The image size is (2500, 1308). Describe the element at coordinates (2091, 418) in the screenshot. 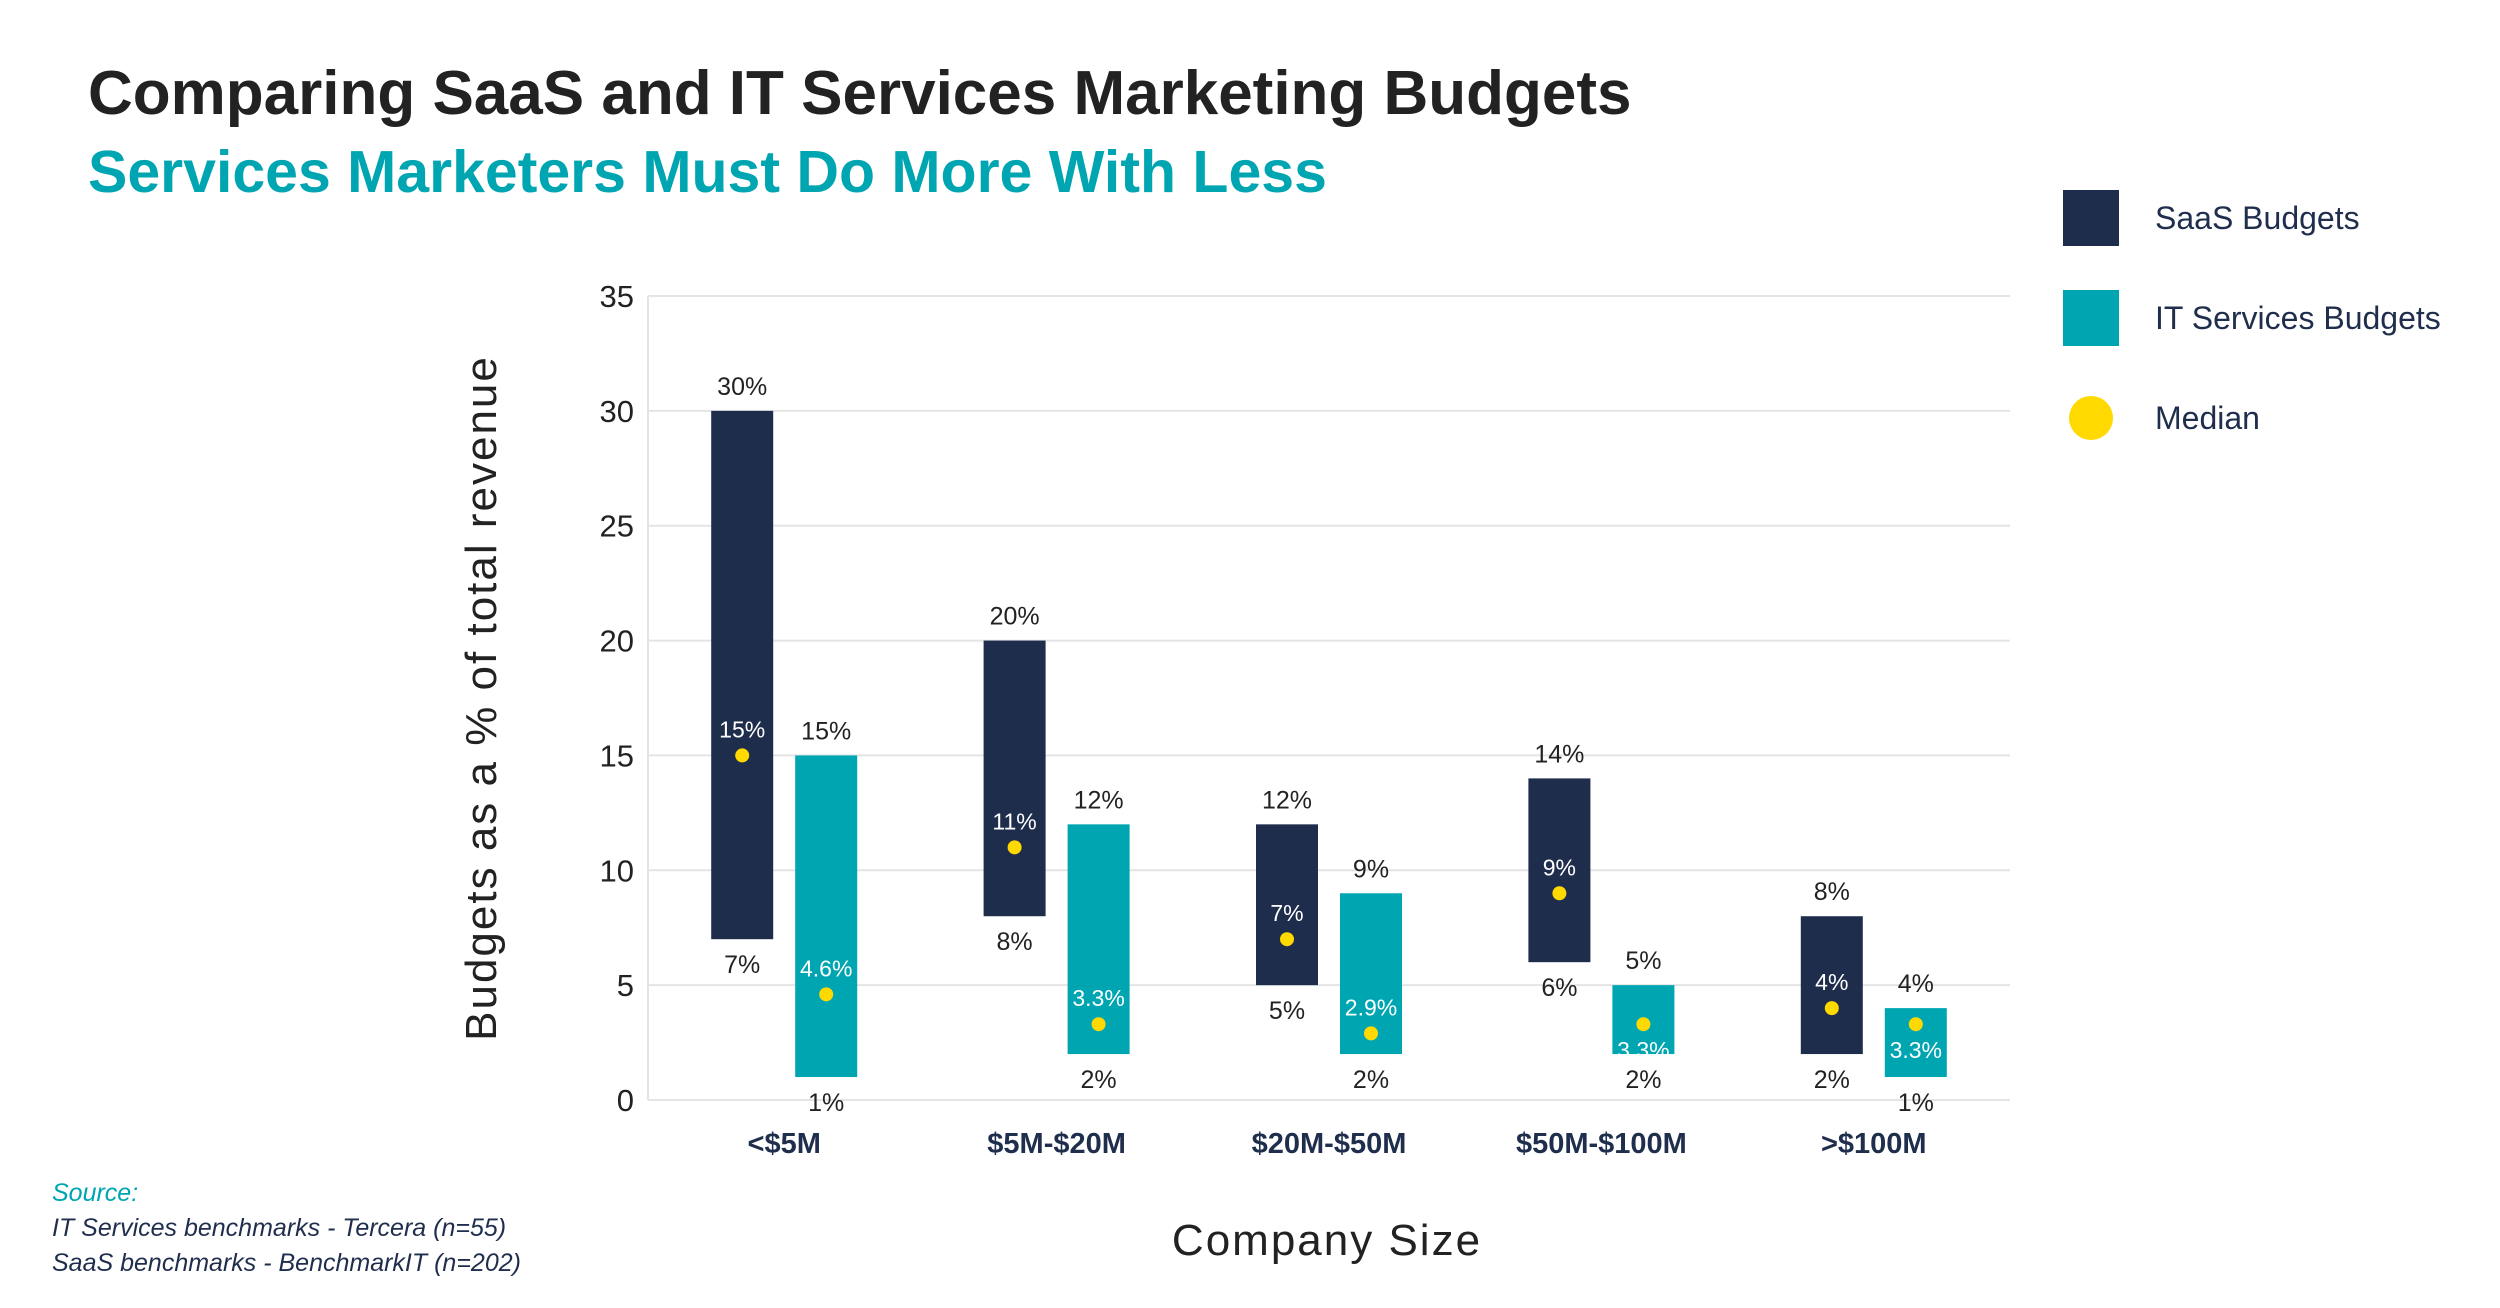

I see `legend-dot-median` at that location.